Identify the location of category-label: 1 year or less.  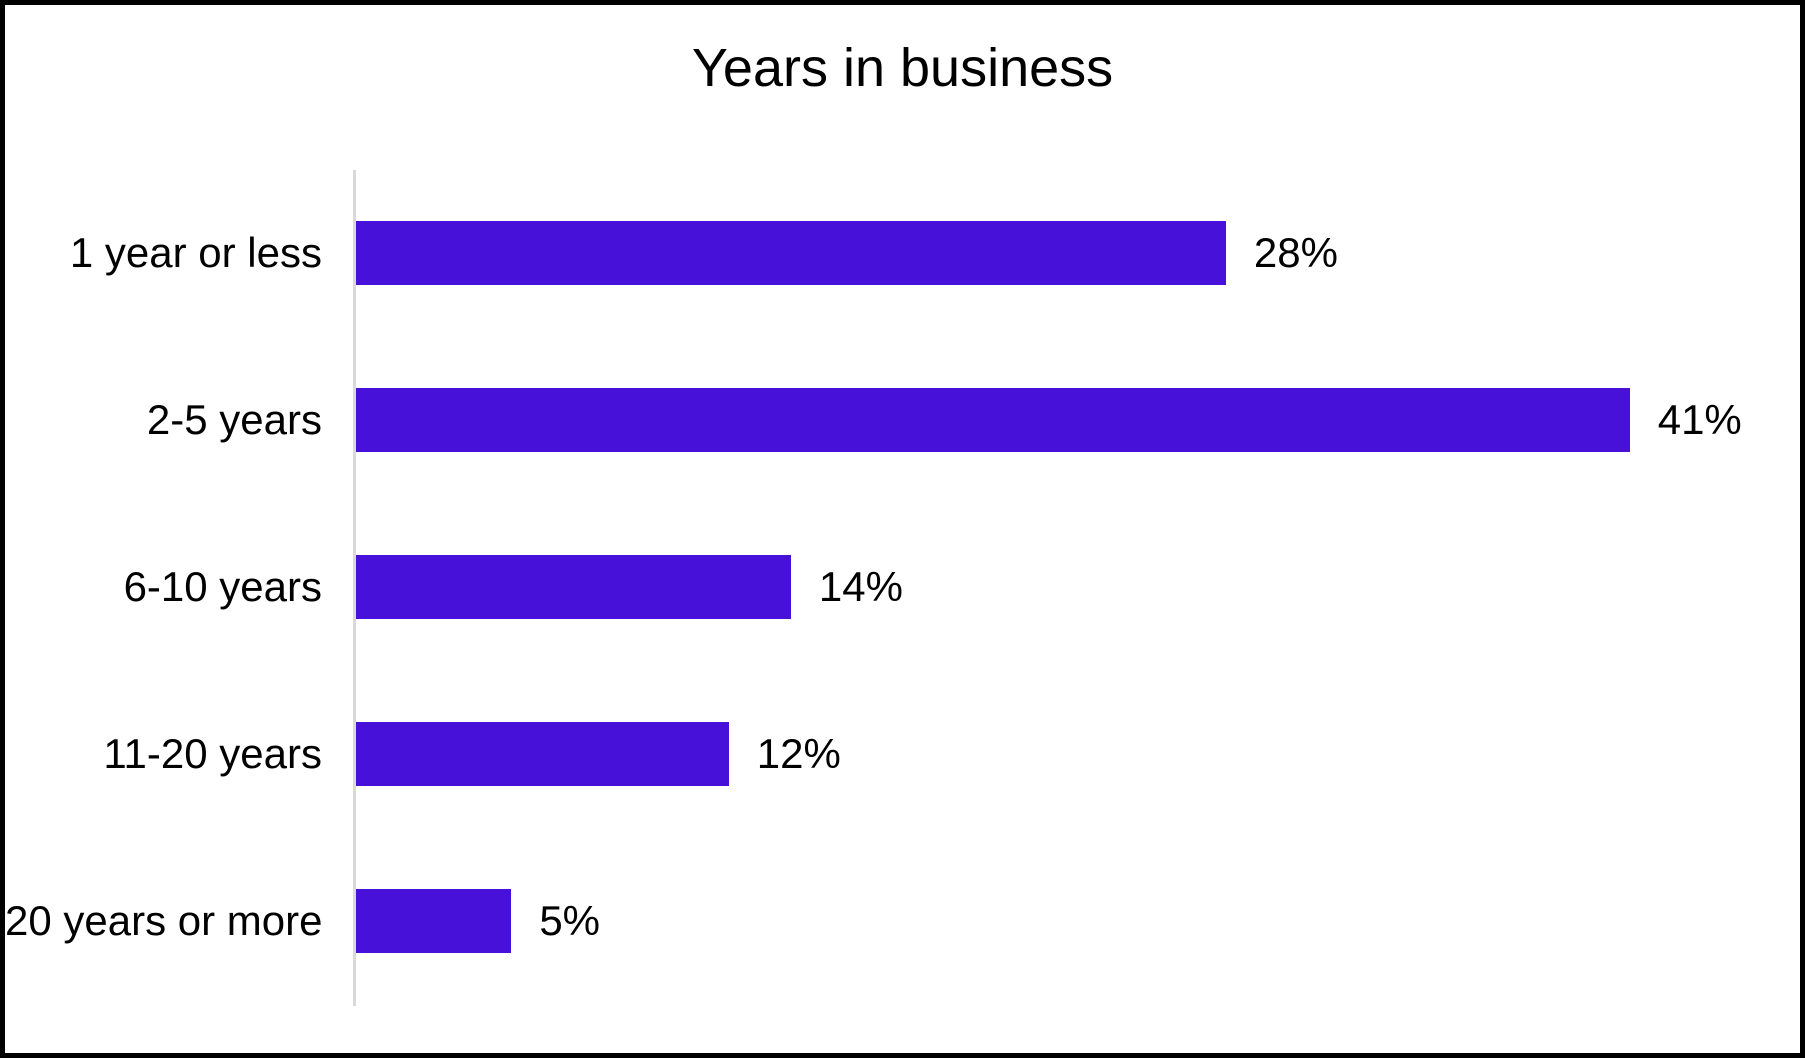
(195, 253).